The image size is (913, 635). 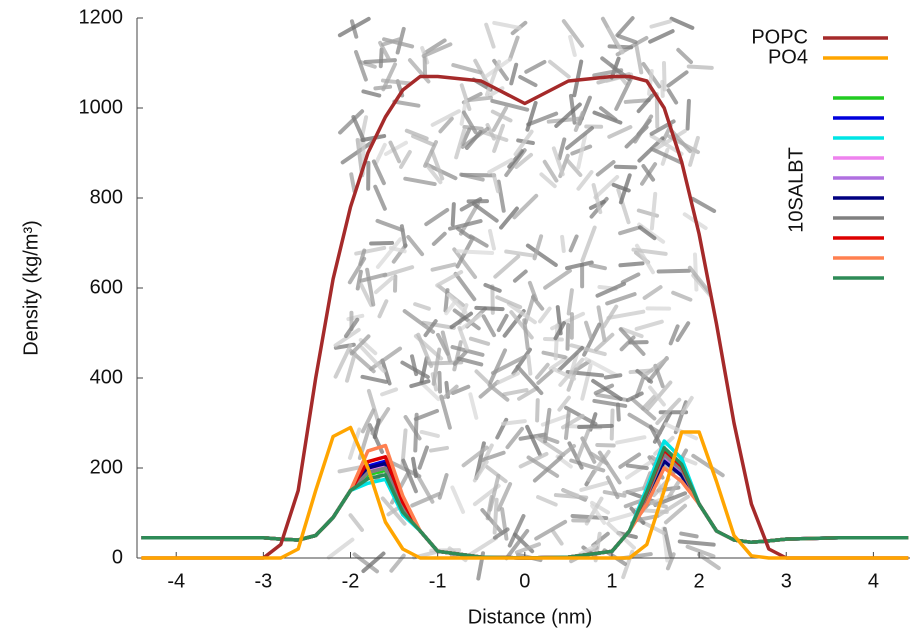 What do you see at coordinates (873, 581) in the screenshot?
I see `x-tick-label: 4` at bounding box center [873, 581].